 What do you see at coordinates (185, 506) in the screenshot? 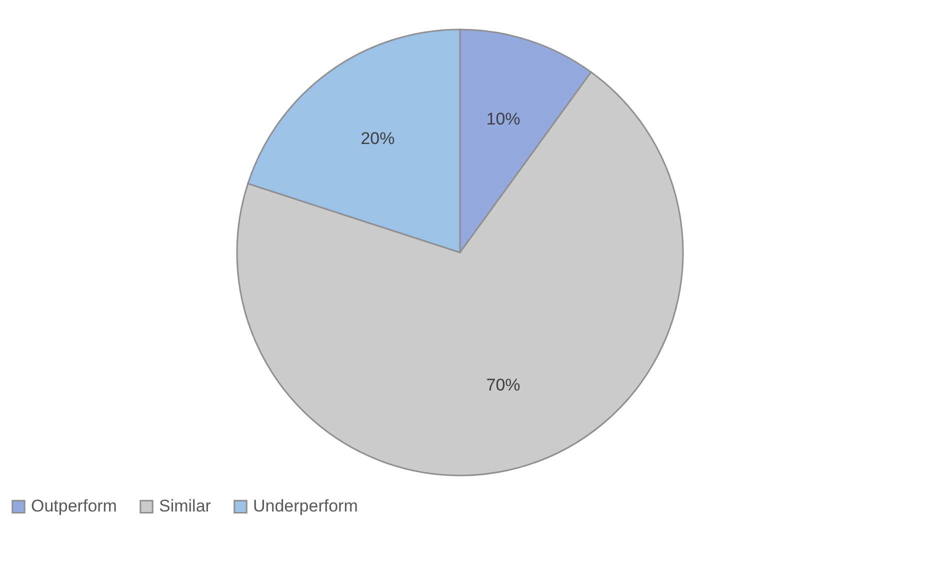
I see `legend-label: Similar` at bounding box center [185, 506].